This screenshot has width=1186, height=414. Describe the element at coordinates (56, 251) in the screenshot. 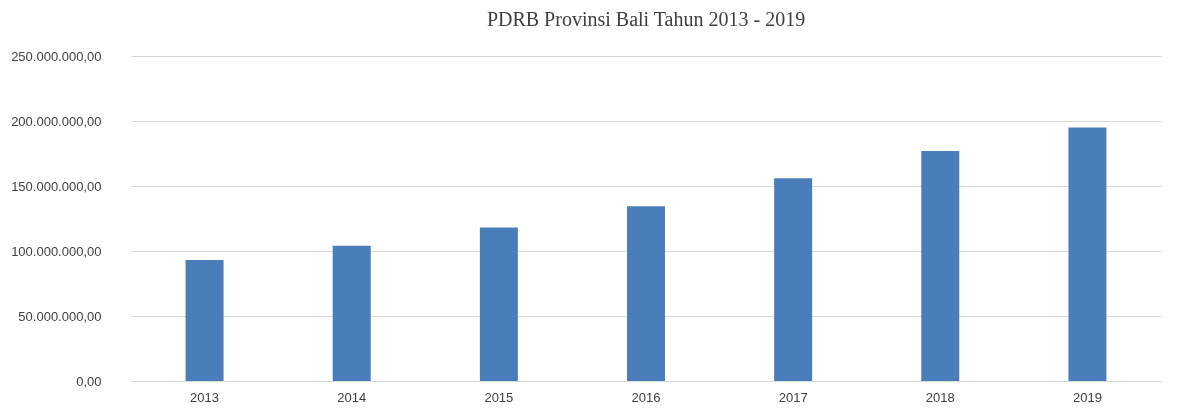

I see `y-tick-label: 100.000.000,00` at that location.